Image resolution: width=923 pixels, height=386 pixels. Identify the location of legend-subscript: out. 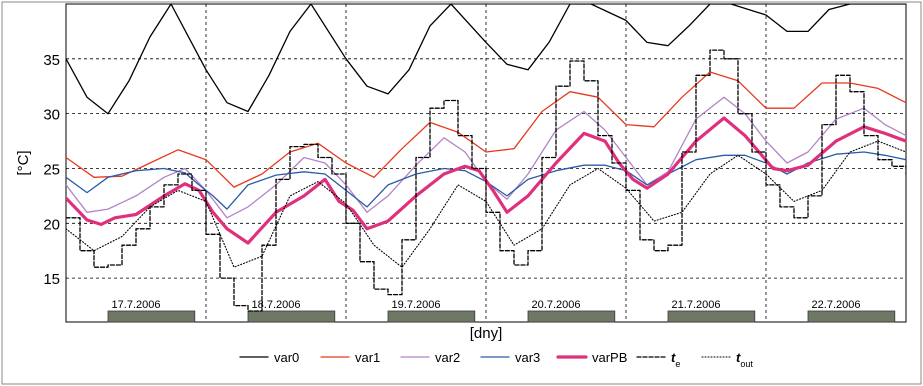
(746, 364).